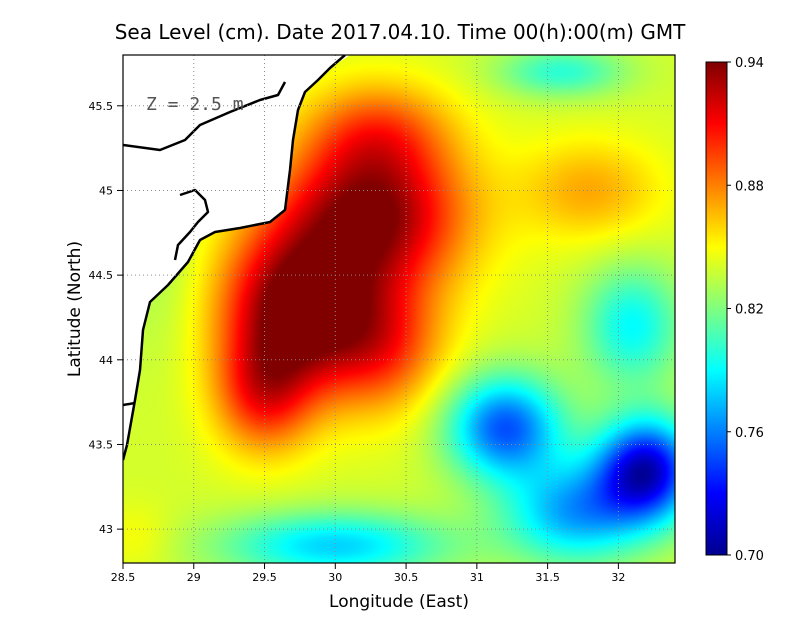 This screenshot has height=618, width=800. Describe the element at coordinates (399, 602) in the screenshot. I see `x-axis-label: Longitude (East)` at that location.